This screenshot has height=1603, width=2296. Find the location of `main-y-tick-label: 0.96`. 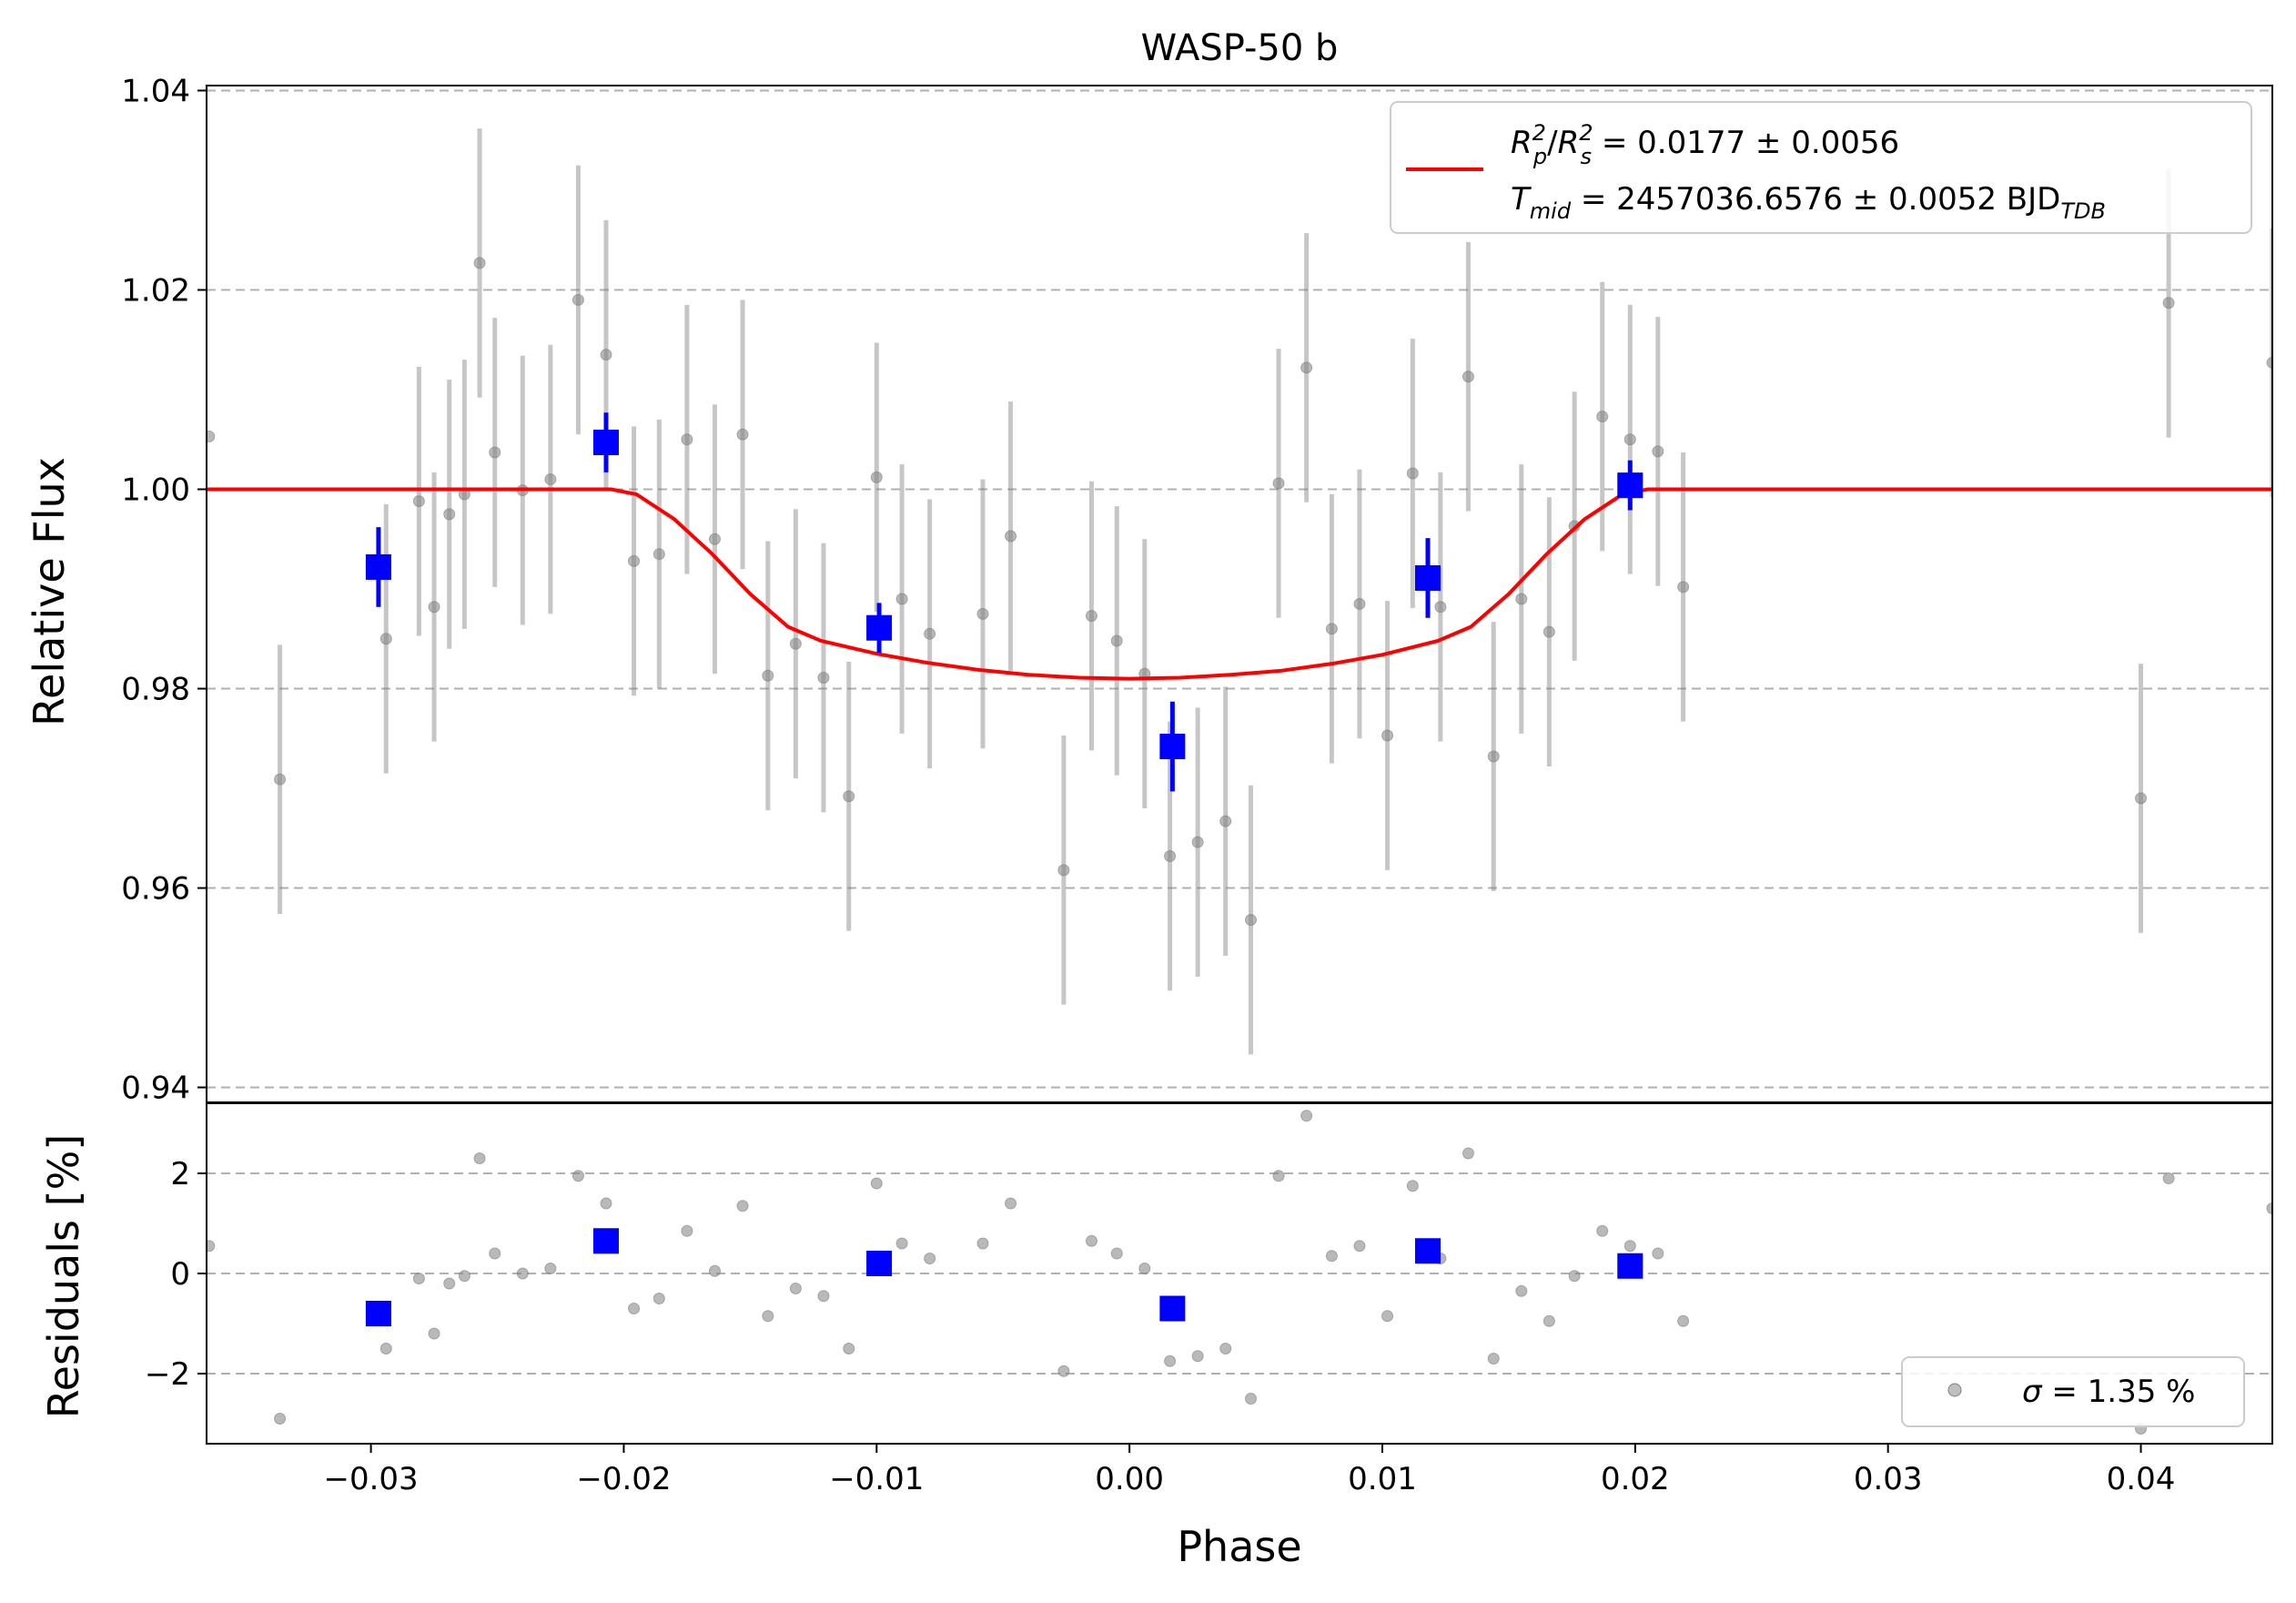

main-y-tick-label: 0.96 is located at coordinates (156, 889).